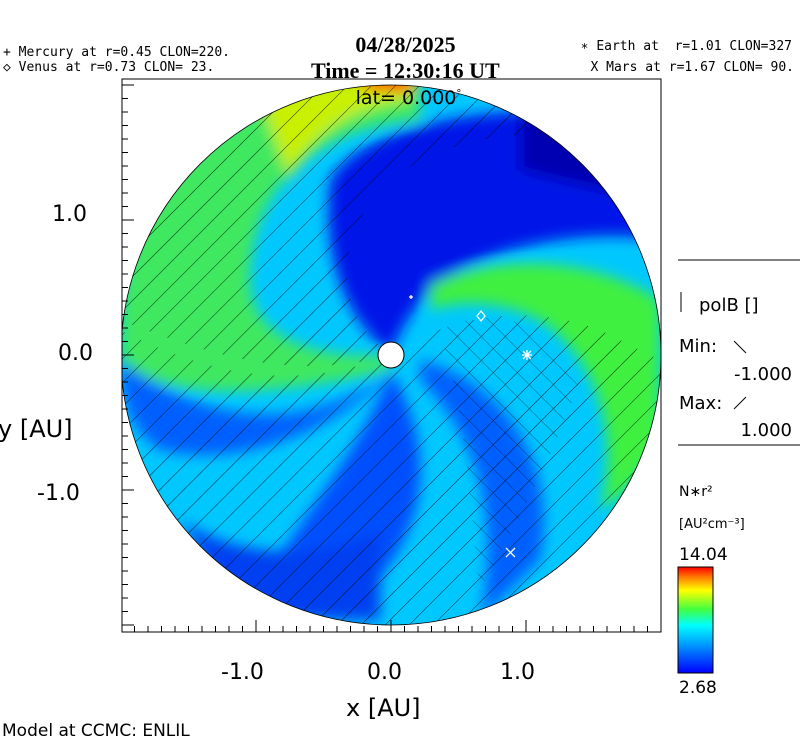 Image resolution: width=800 pixels, height=746 pixels. What do you see at coordinates (695, 620) in the screenshot?
I see `colorbar` at bounding box center [695, 620].